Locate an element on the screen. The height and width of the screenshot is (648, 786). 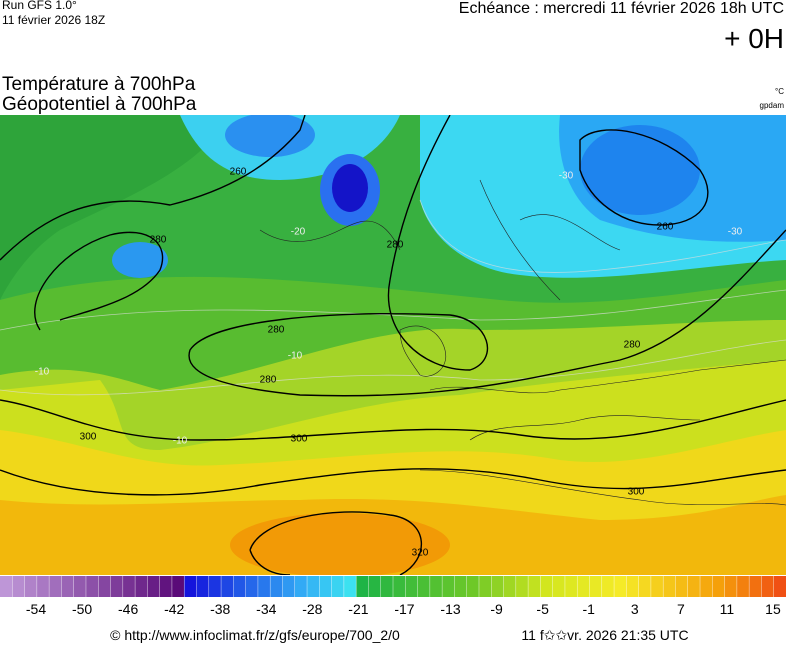
colorbar-label: -50 is located at coordinates (82, 609).